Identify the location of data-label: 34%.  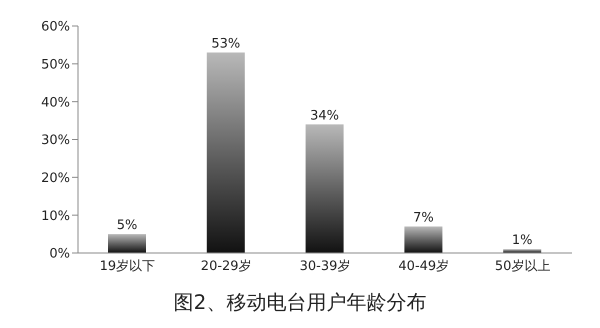
(325, 116).